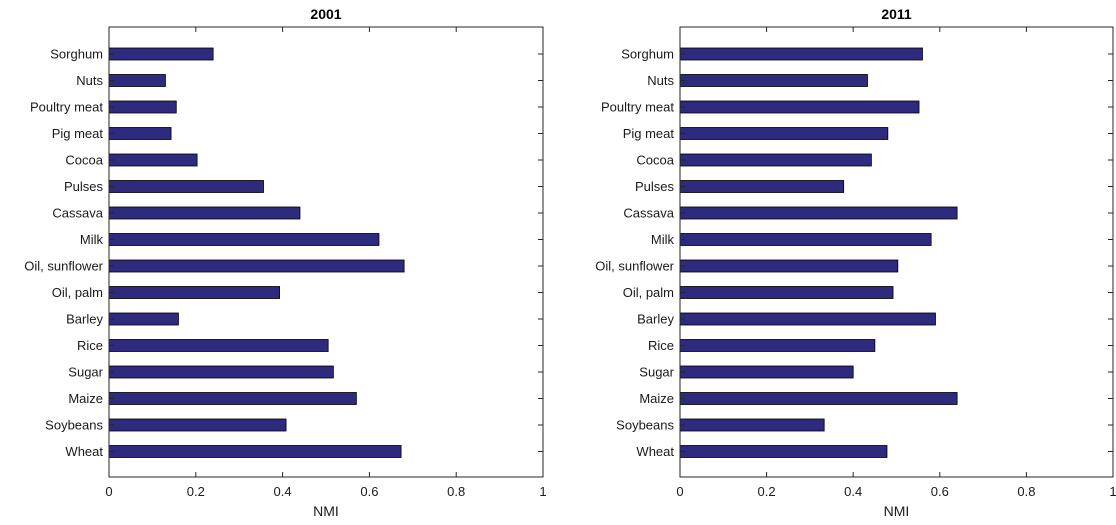 The image size is (1116, 525). What do you see at coordinates (325, 14) in the screenshot?
I see `chart-title: 2001` at bounding box center [325, 14].